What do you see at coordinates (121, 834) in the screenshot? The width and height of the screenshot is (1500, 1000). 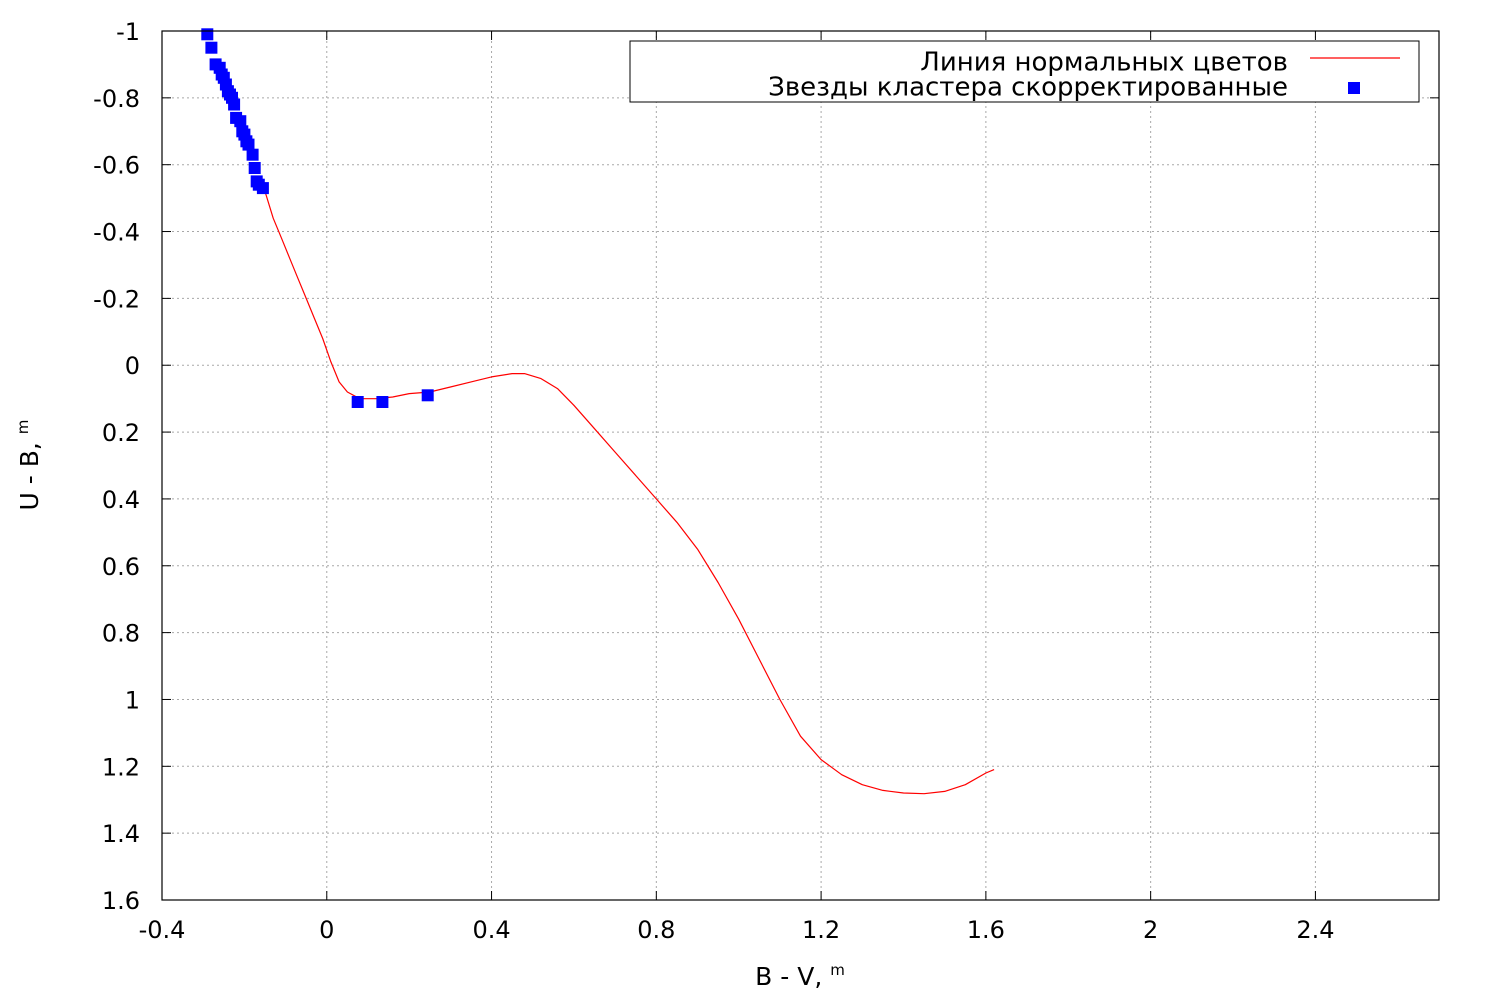 I see `y-tick-label: 1.4` at bounding box center [121, 834].